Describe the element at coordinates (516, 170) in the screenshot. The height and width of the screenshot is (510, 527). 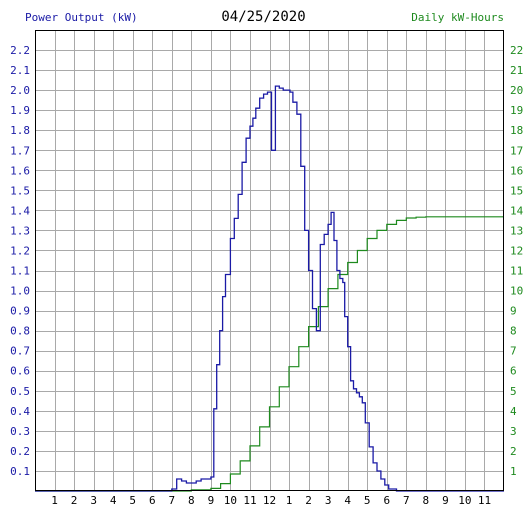
I see `right-tick-label: 16` at that location.